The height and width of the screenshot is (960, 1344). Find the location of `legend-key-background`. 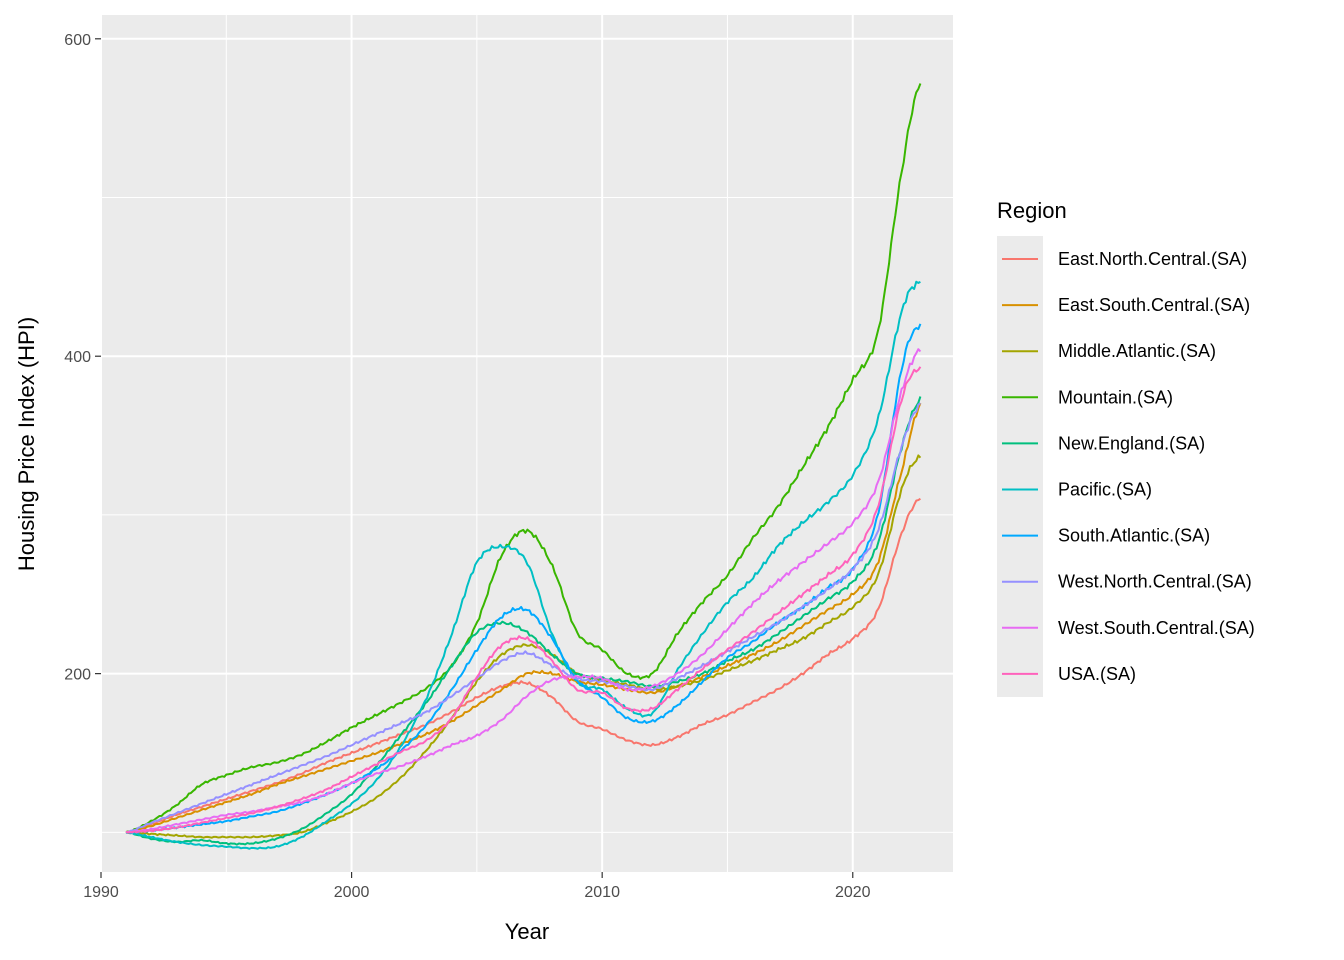

legend-key-background is located at coordinates (1020, 466).